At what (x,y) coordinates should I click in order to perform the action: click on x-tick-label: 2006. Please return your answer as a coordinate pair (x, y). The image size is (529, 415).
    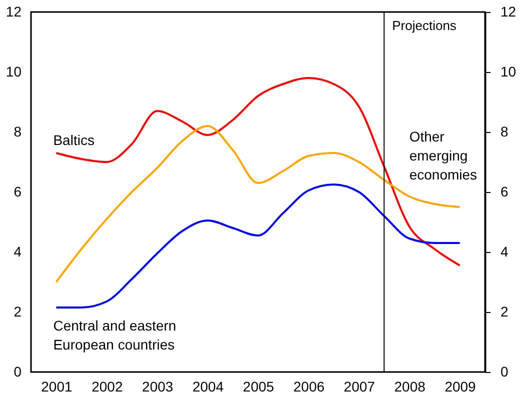
    Looking at the image, I should click on (309, 386).